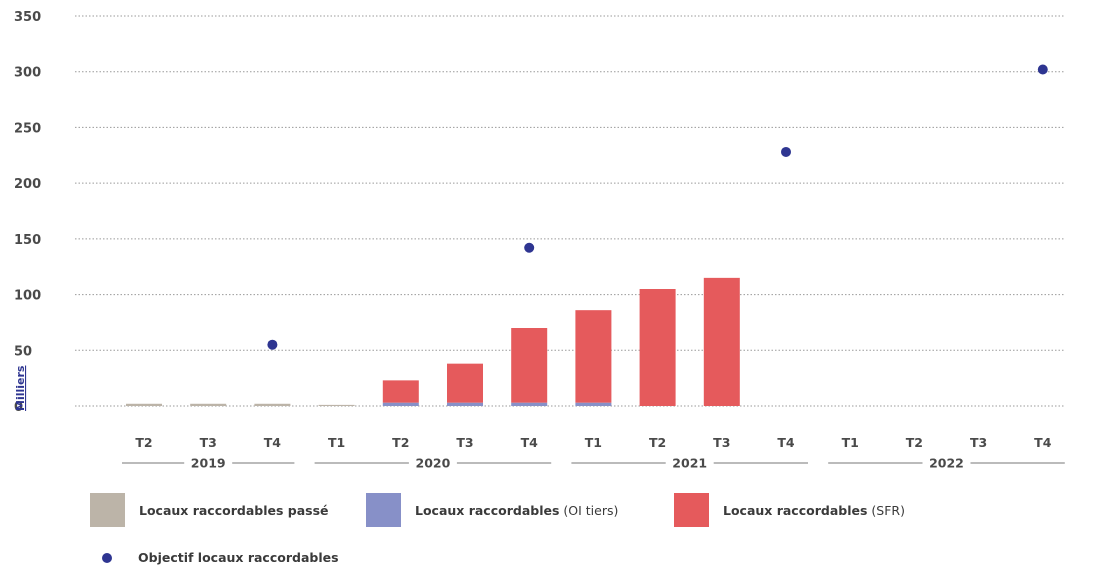 The width and height of the screenshot is (1093, 571). I want to click on y-tick-label: 50, so click(23, 351).